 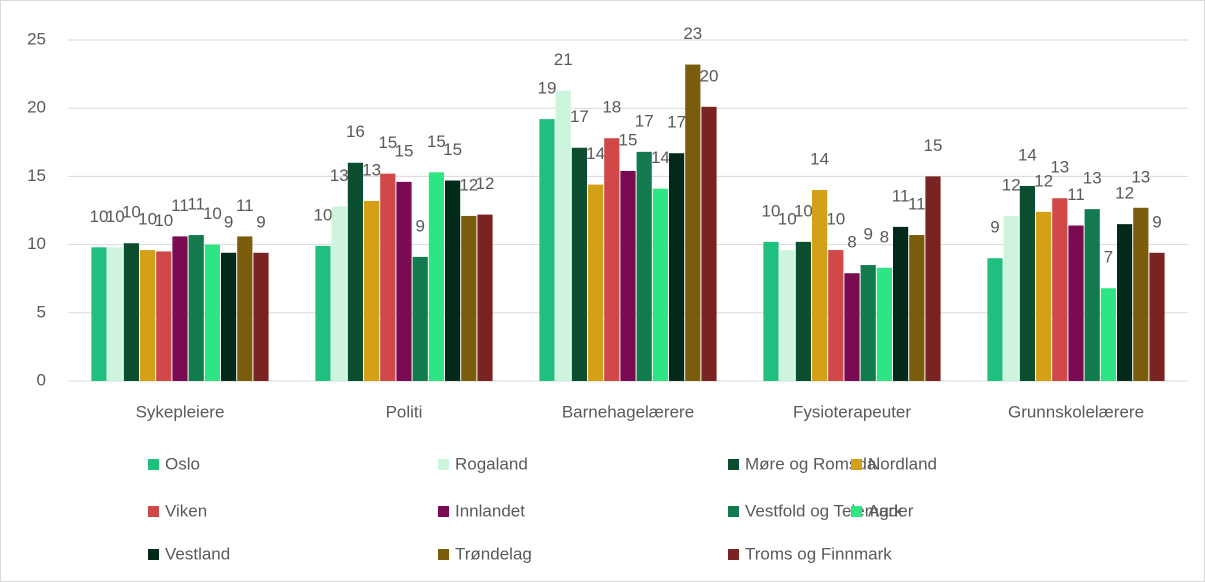 What do you see at coordinates (1108, 257) in the screenshot?
I see `data-label: 7` at bounding box center [1108, 257].